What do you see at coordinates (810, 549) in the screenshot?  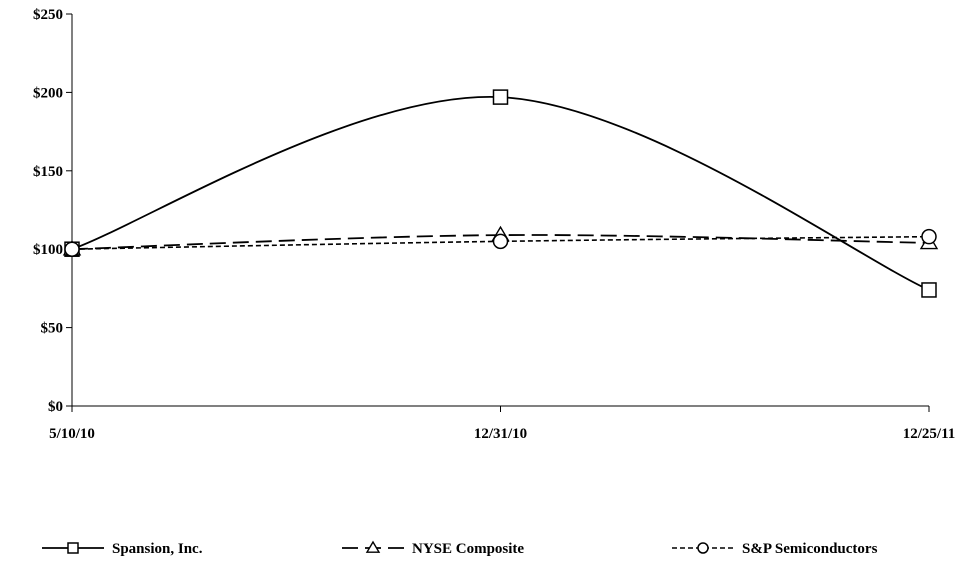 I see `legend-label-s-p-semiconductors: S&P Semiconductors` at bounding box center [810, 549].